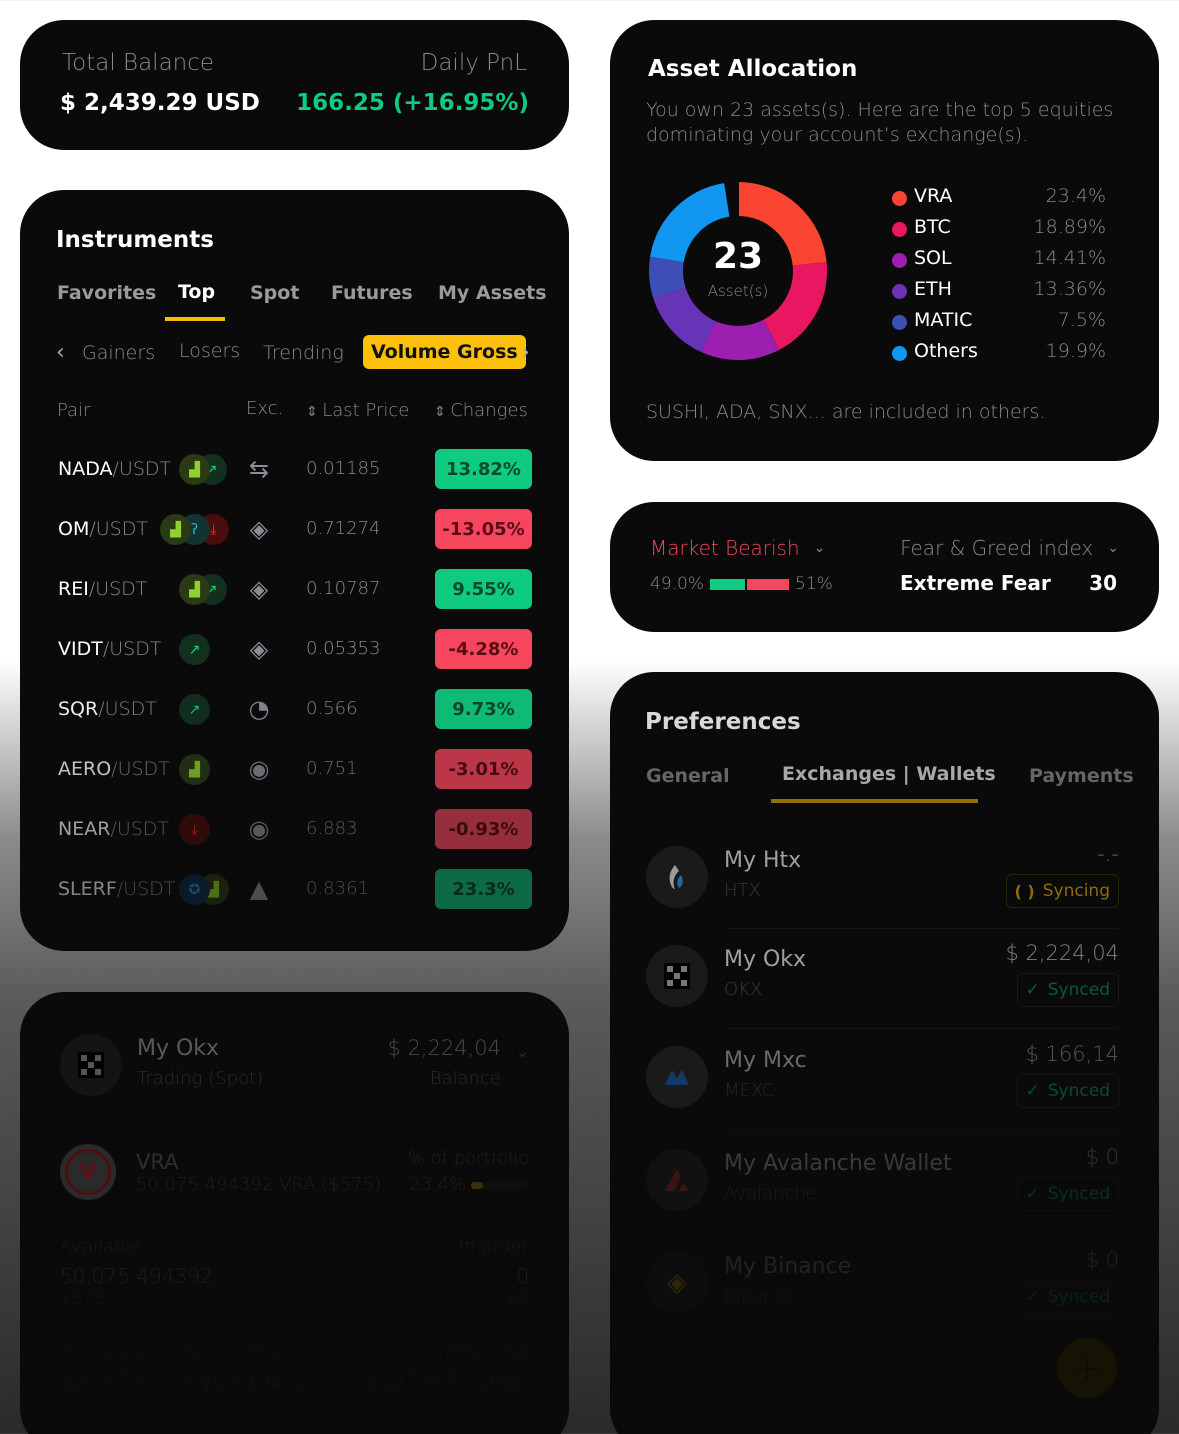 The width and height of the screenshot is (1179, 1434). Describe the element at coordinates (107, 293) in the screenshot. I see `tab-favorites: Favorites` at that location.